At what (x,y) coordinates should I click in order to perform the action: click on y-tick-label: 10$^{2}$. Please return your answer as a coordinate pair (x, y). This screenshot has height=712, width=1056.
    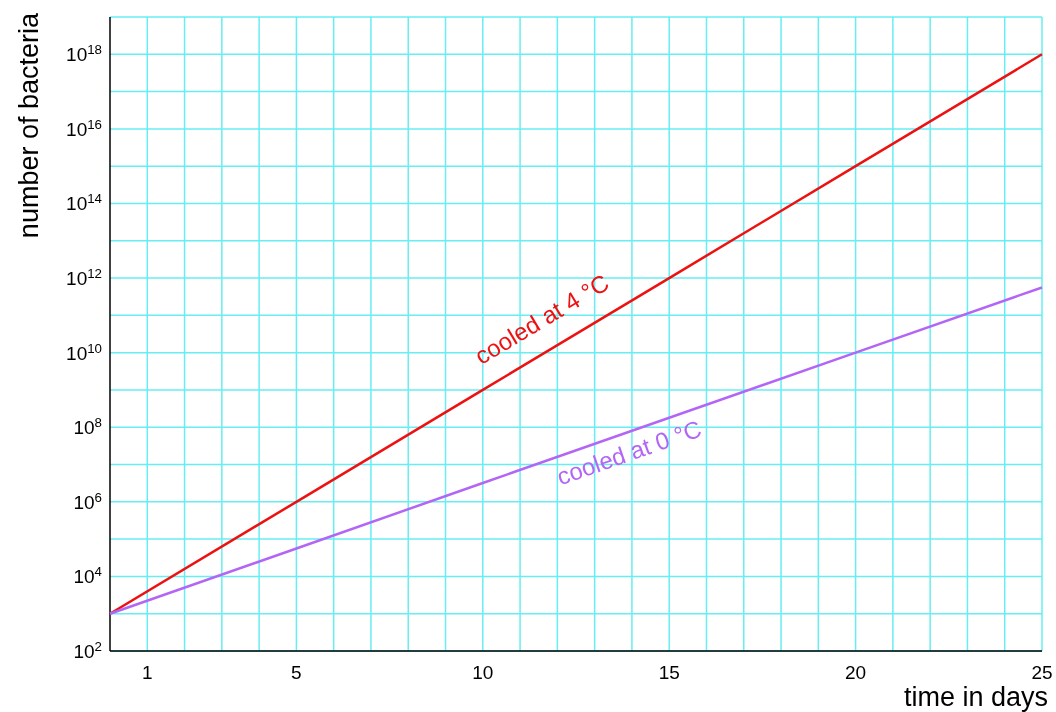
    Looking at the image, I should click on (87, 650).